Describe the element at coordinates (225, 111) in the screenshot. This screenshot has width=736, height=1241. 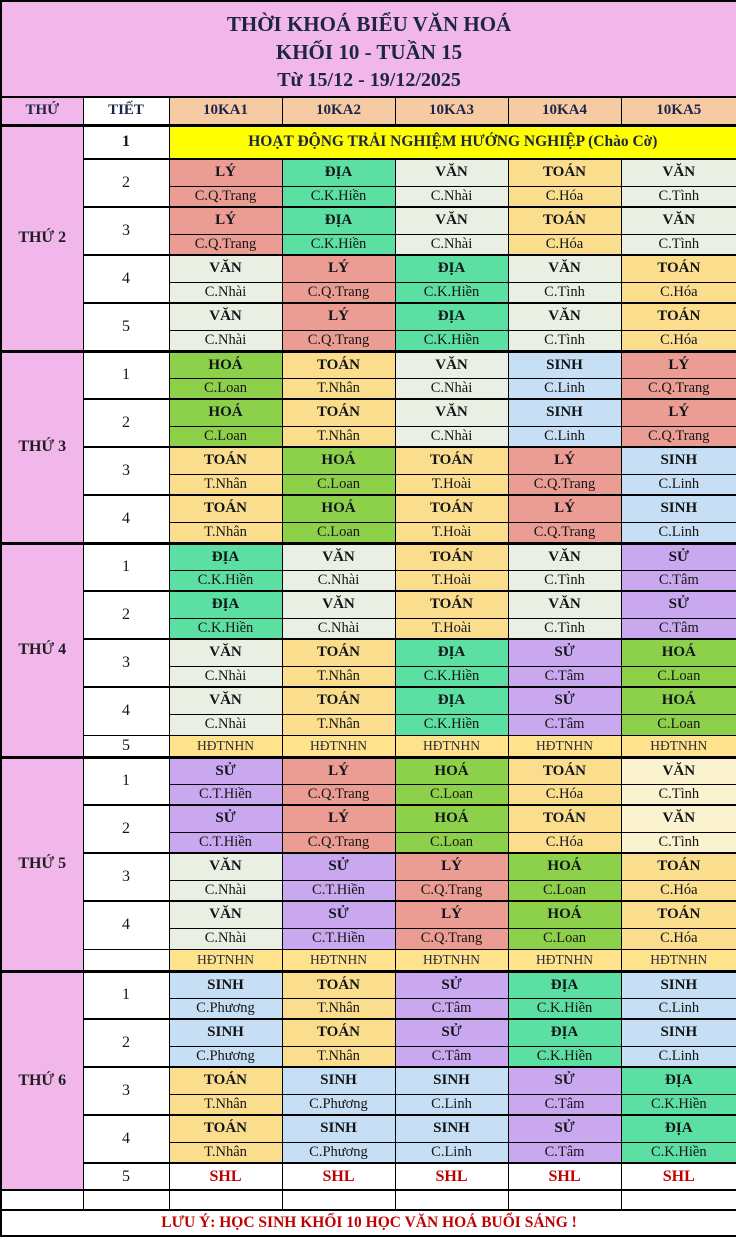
I see `column-header-class-10ka1: 10KA1` at that location.